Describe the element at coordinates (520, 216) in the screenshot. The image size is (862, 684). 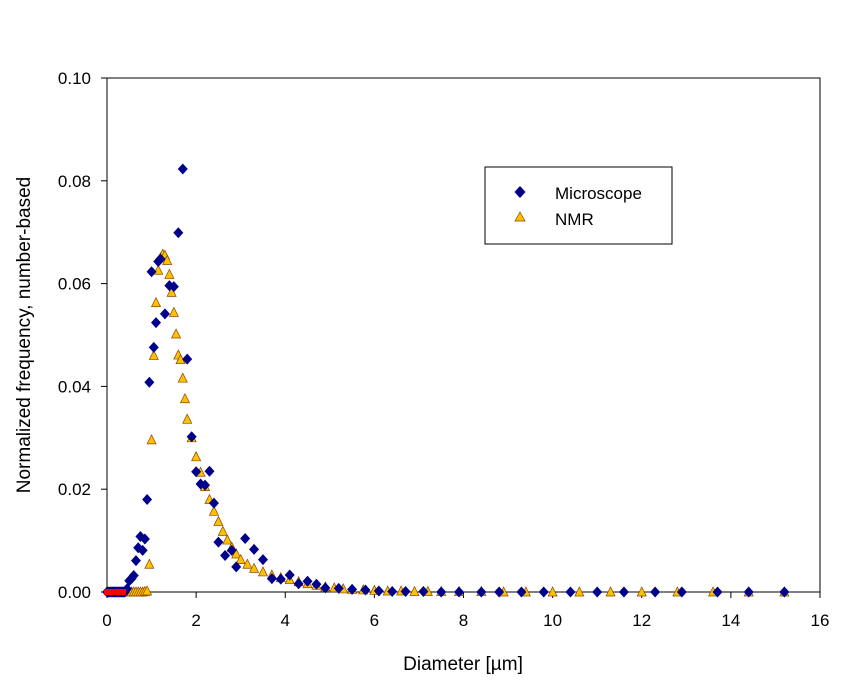
I see `legend-marker-nmr` at that location.